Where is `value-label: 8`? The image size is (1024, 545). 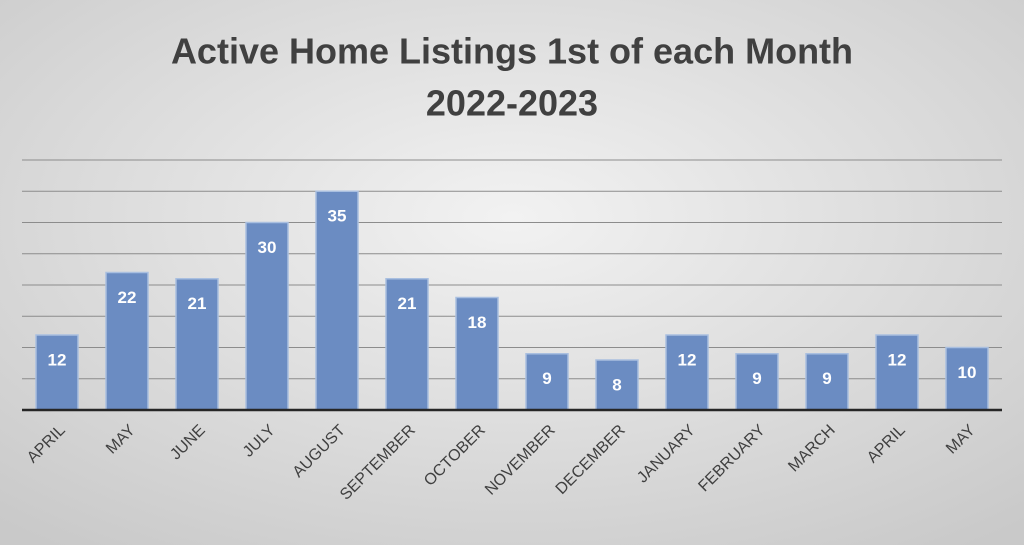
value-label: 8 is located at coordinates (616, 384).